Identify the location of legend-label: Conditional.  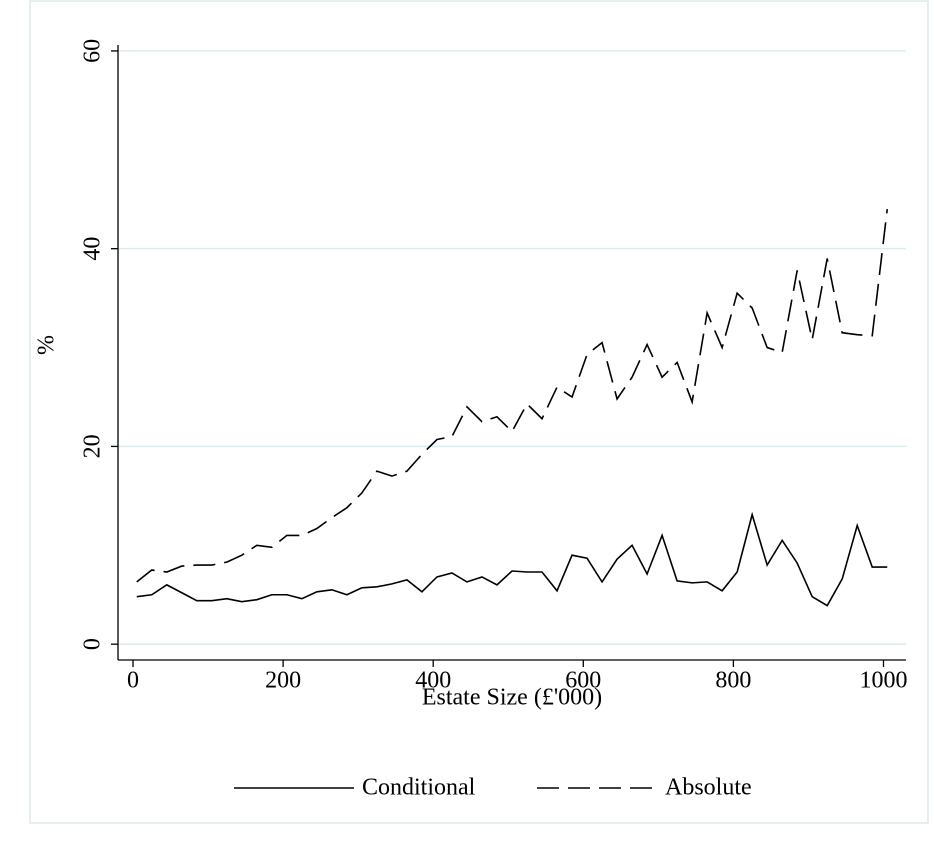
(419, 788).